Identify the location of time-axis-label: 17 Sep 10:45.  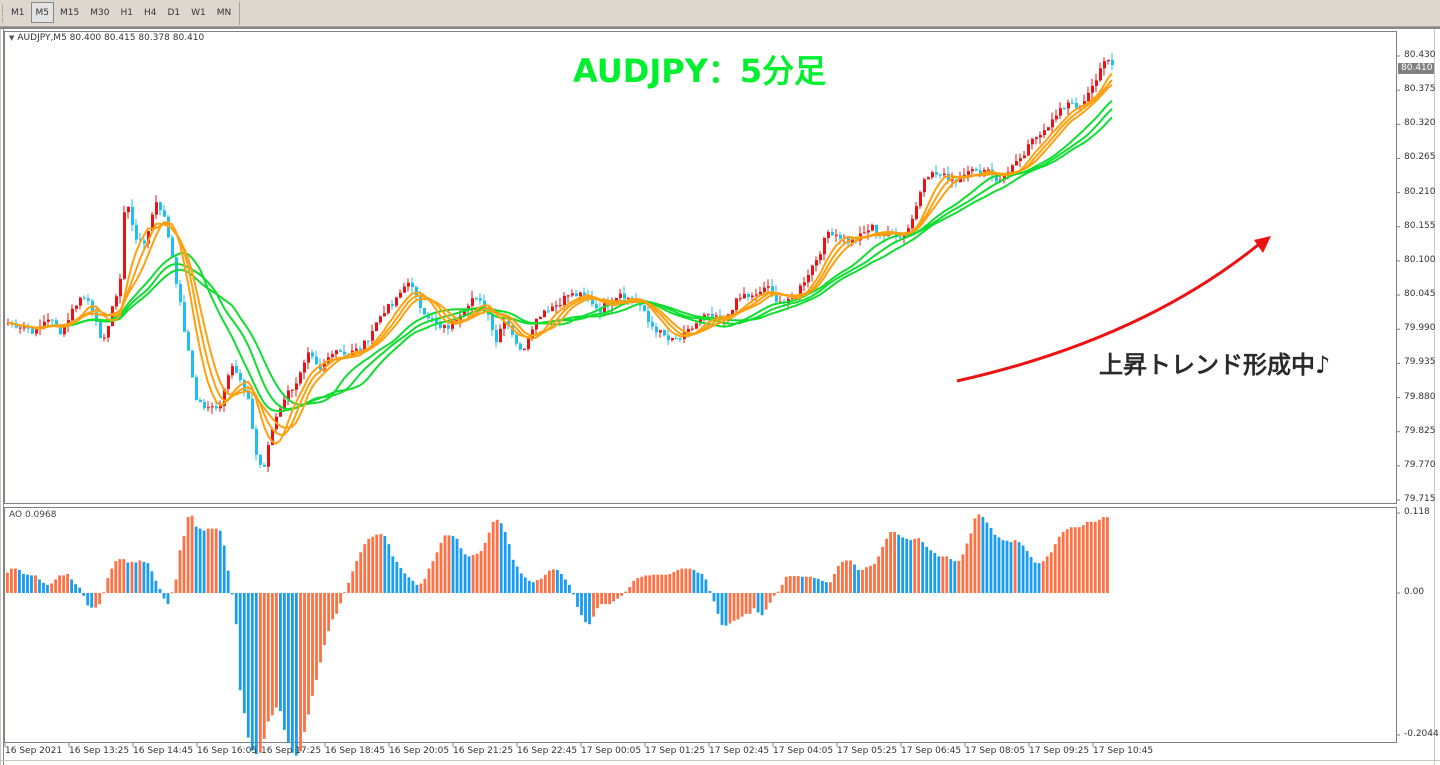
(1123, 751).